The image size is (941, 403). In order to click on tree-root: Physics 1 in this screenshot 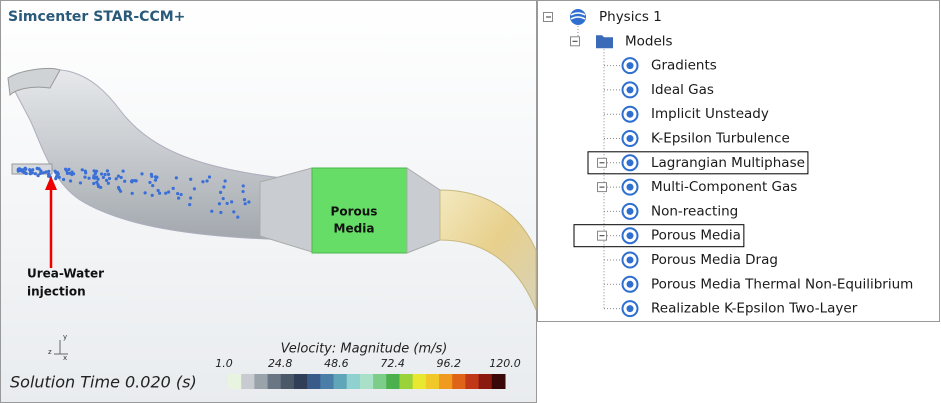, I will do `click(630, 17)`.